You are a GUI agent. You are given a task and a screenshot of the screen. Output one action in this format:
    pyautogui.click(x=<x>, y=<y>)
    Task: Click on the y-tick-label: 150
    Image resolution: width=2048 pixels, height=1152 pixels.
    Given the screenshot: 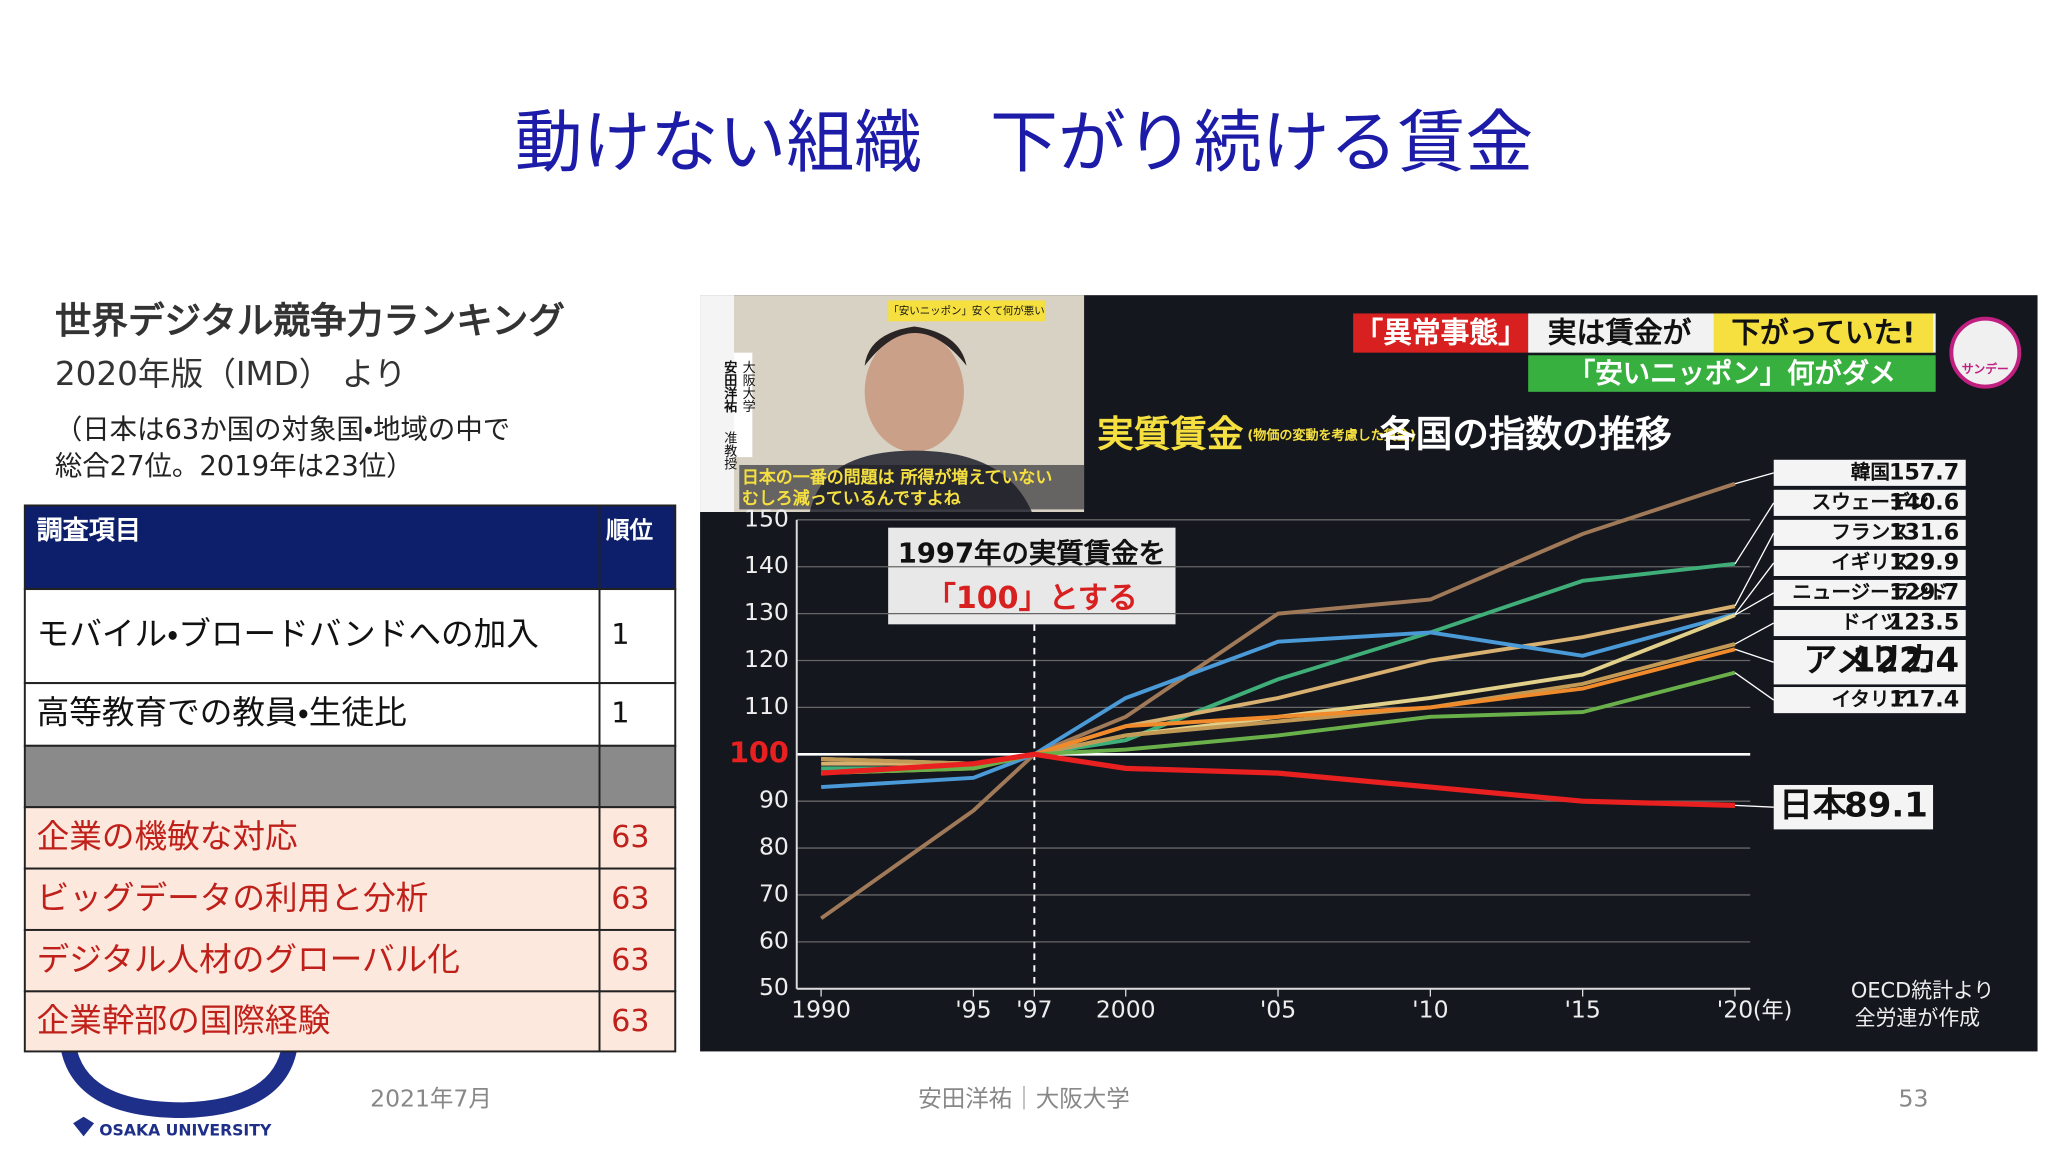 What is the action you would take?
    pyautogui.click(x=766, y=518)
    